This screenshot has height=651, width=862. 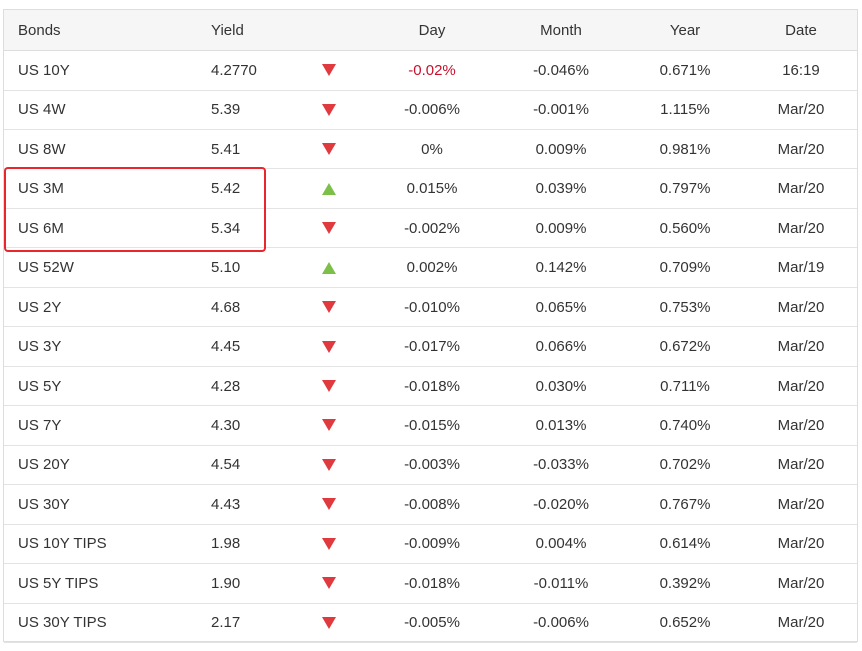 What do you see at coordinates (226, 149) in the screenshot?
I see `table-cell: 5.41` at bounding box center [226, 149].